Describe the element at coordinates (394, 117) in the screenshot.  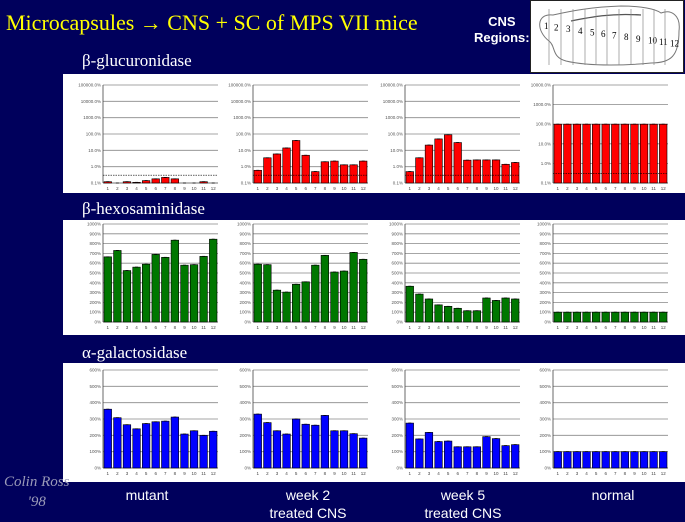
I see `y-tick-label: 1000.0%` at that location.